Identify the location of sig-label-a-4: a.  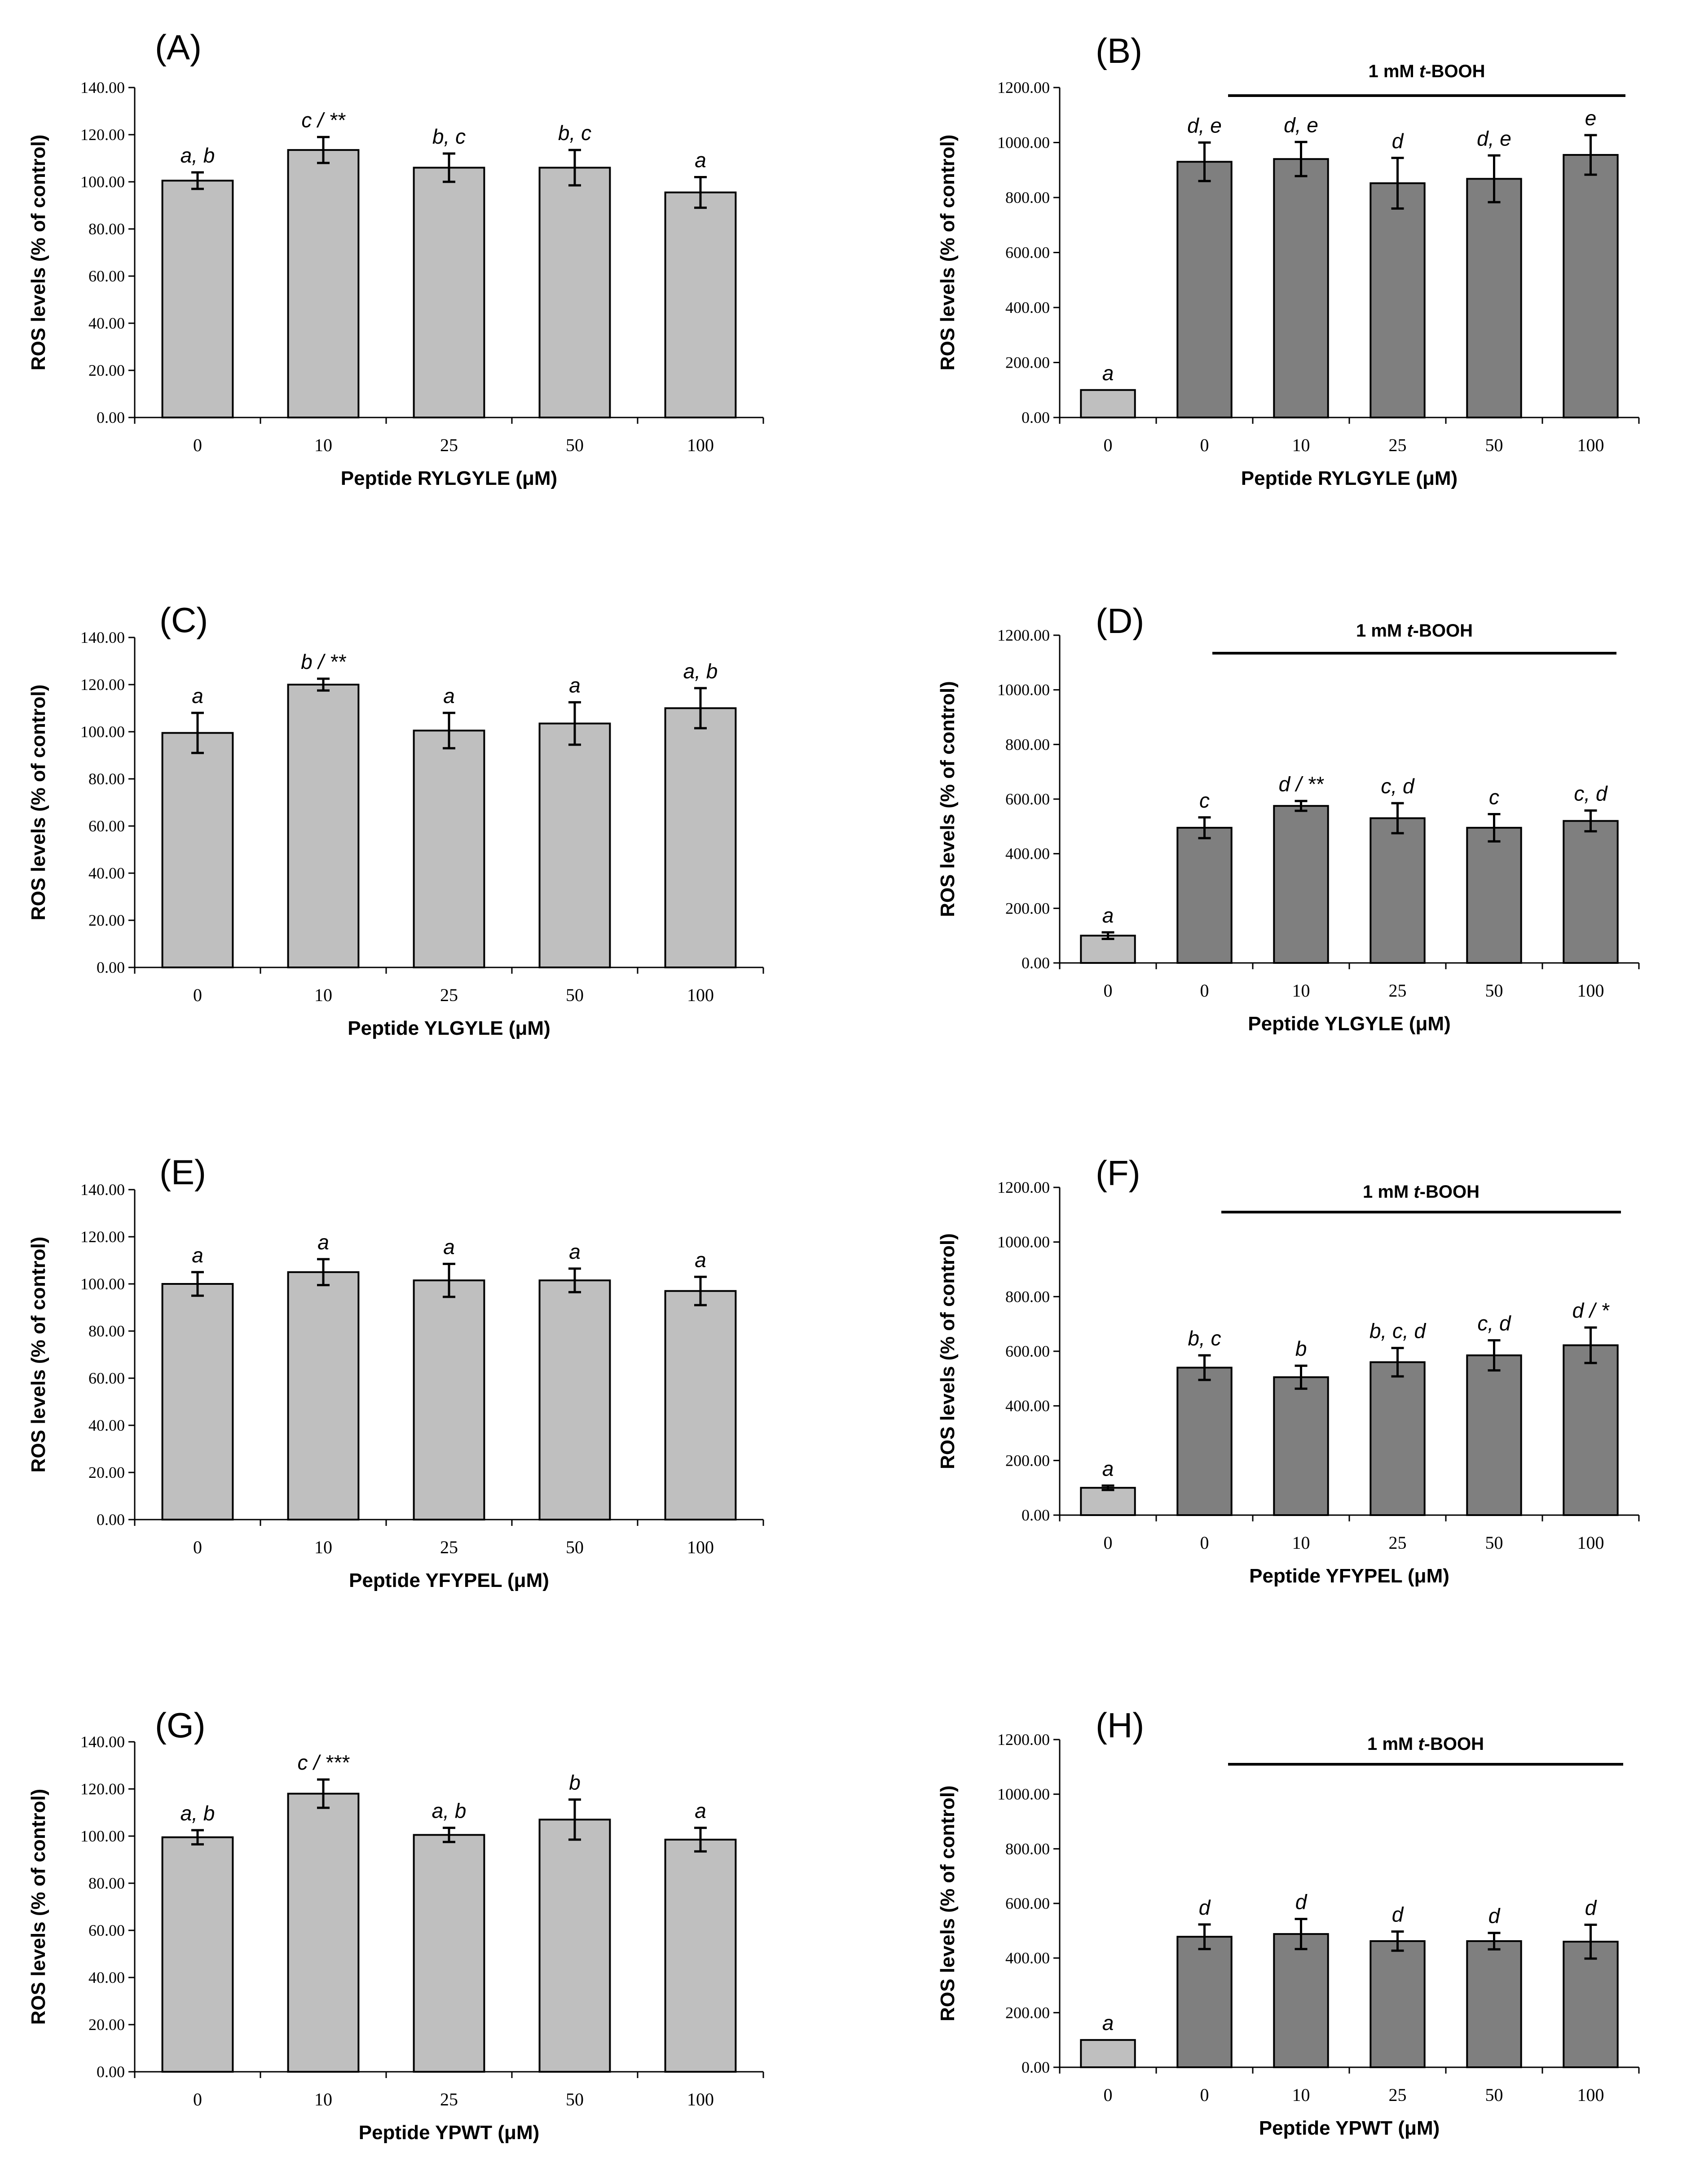
(700, 160).